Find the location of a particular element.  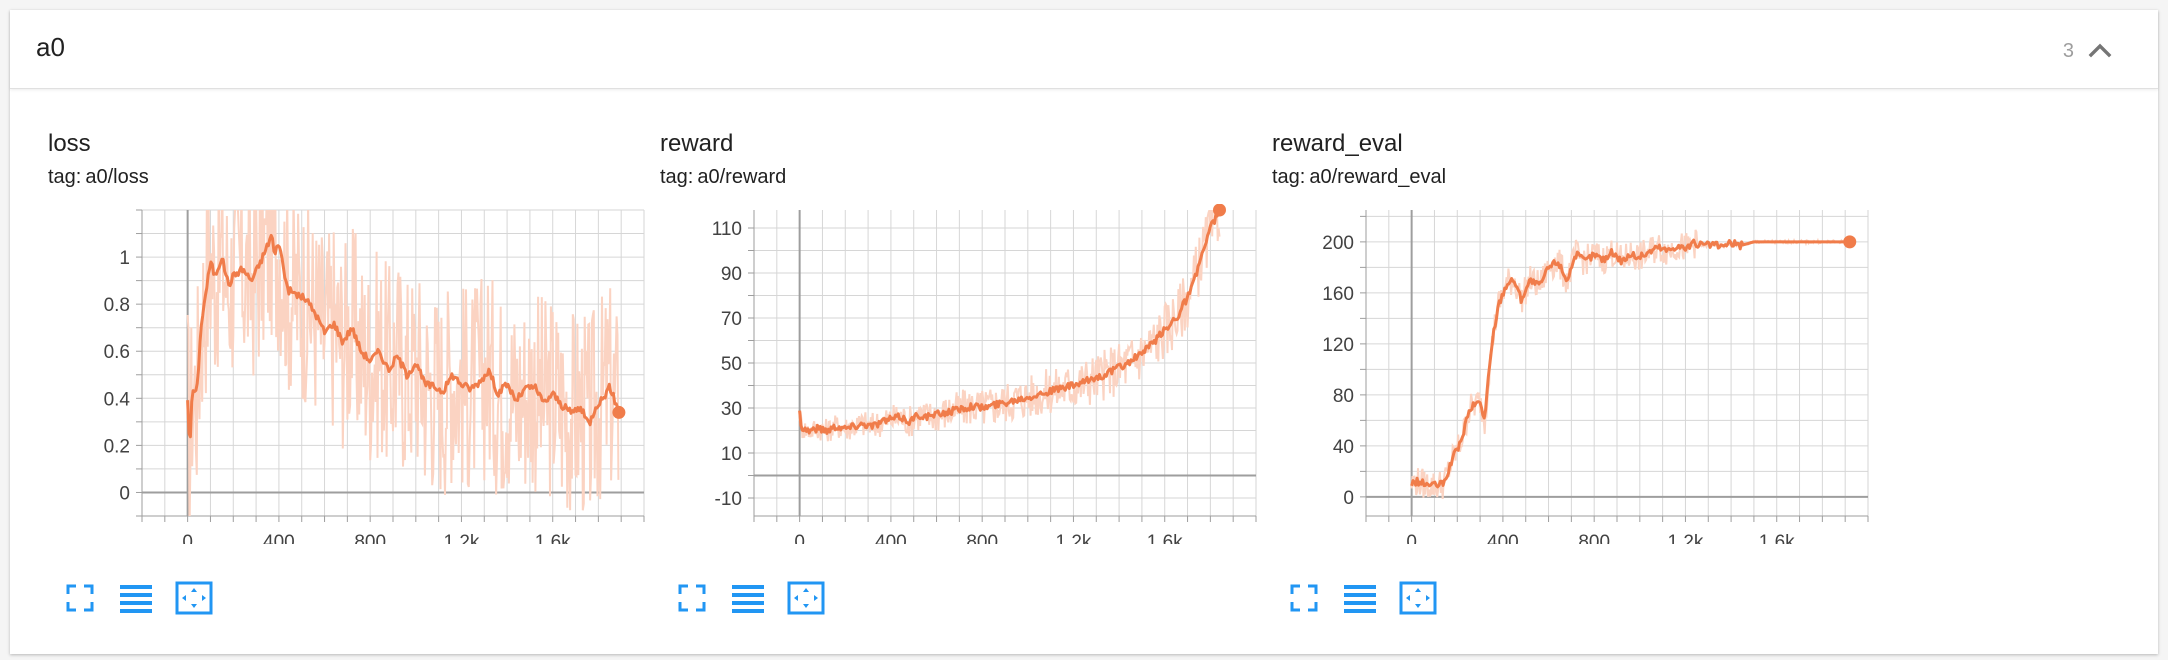

y-tick-label: 70 is located at coordinates (731, 319).